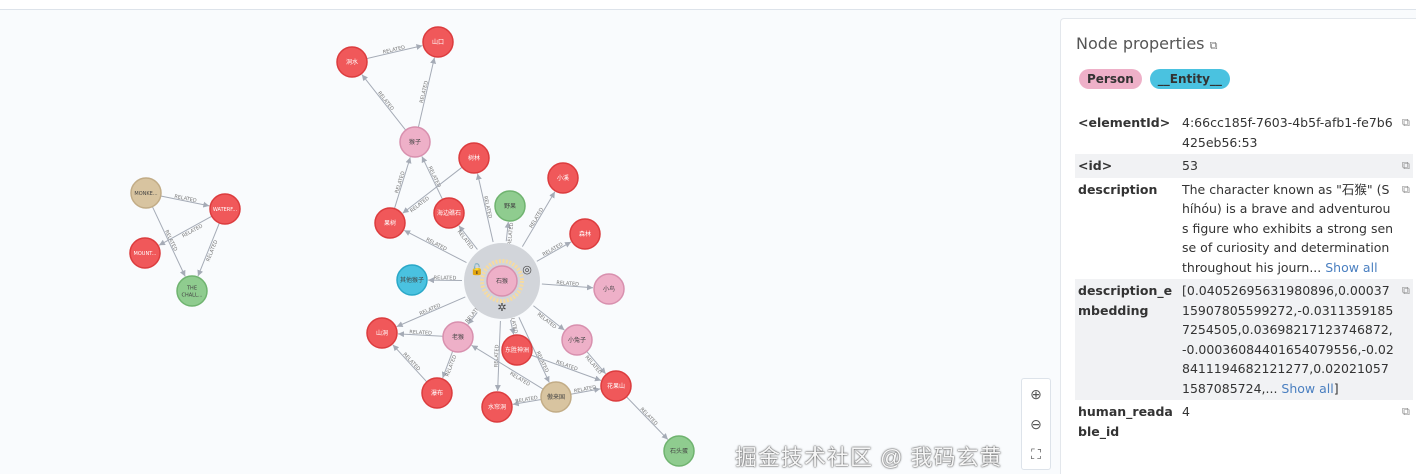 This screenshot has width=1416, height=474. I want to click on graph-node: 小鸟, so click(609, 289).